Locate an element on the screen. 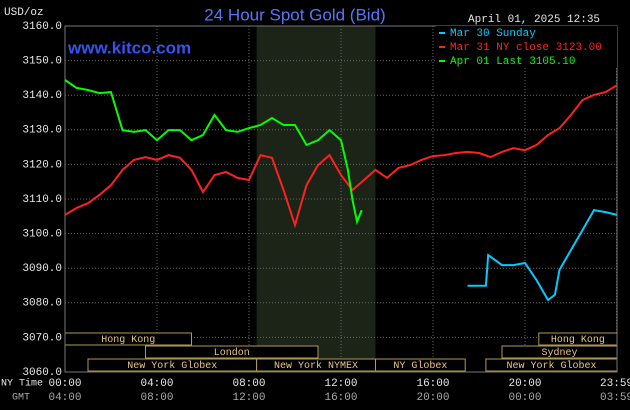 The width and height of the screenshot is (630, 410). legend-label: Apr 01 Last 3105.10 is located at coordinates (512, 62).